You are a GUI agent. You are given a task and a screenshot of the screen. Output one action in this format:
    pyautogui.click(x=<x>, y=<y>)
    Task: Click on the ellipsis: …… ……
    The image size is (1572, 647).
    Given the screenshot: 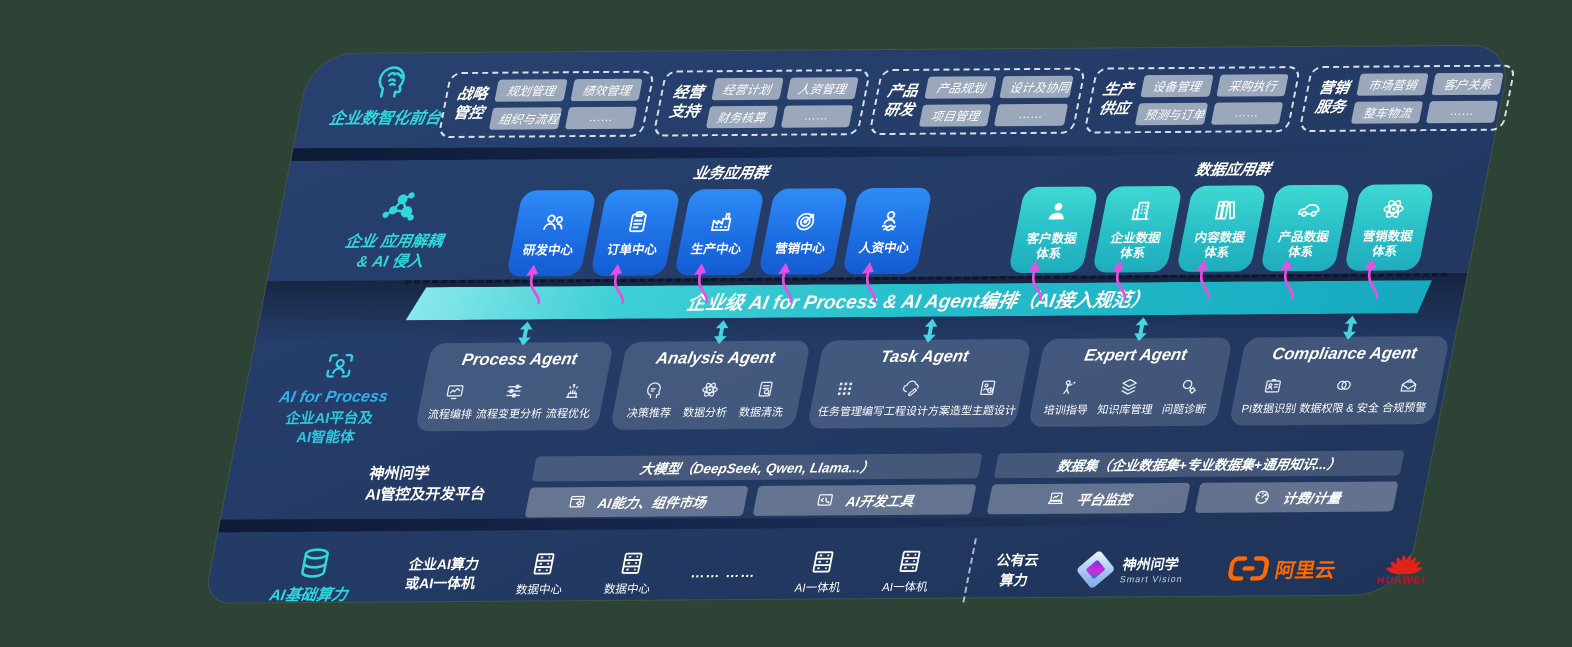 What is the action you would take?
    pyautogui.click(x=723, y=572)
    